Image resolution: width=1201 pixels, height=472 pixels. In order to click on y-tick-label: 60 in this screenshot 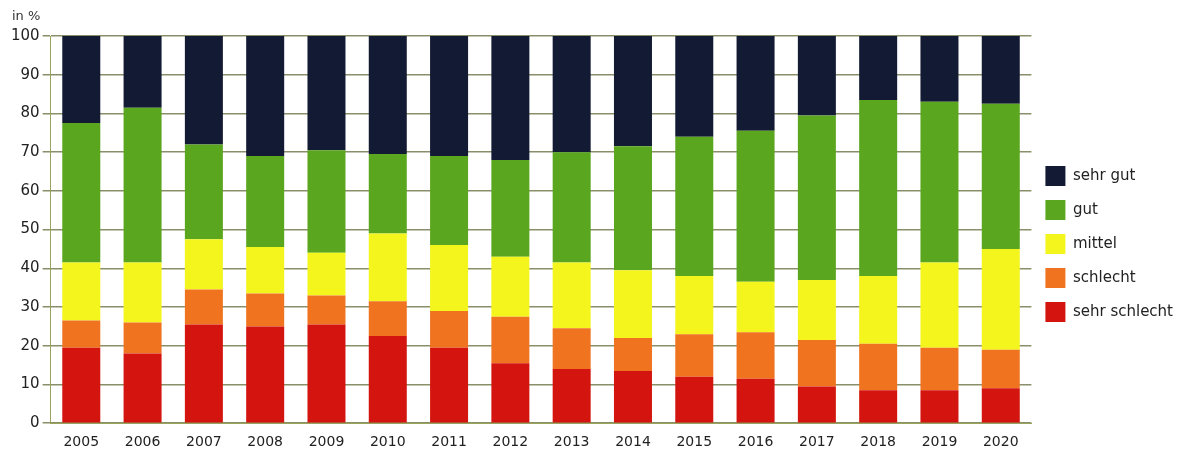, I will do `click(30, 189)`.